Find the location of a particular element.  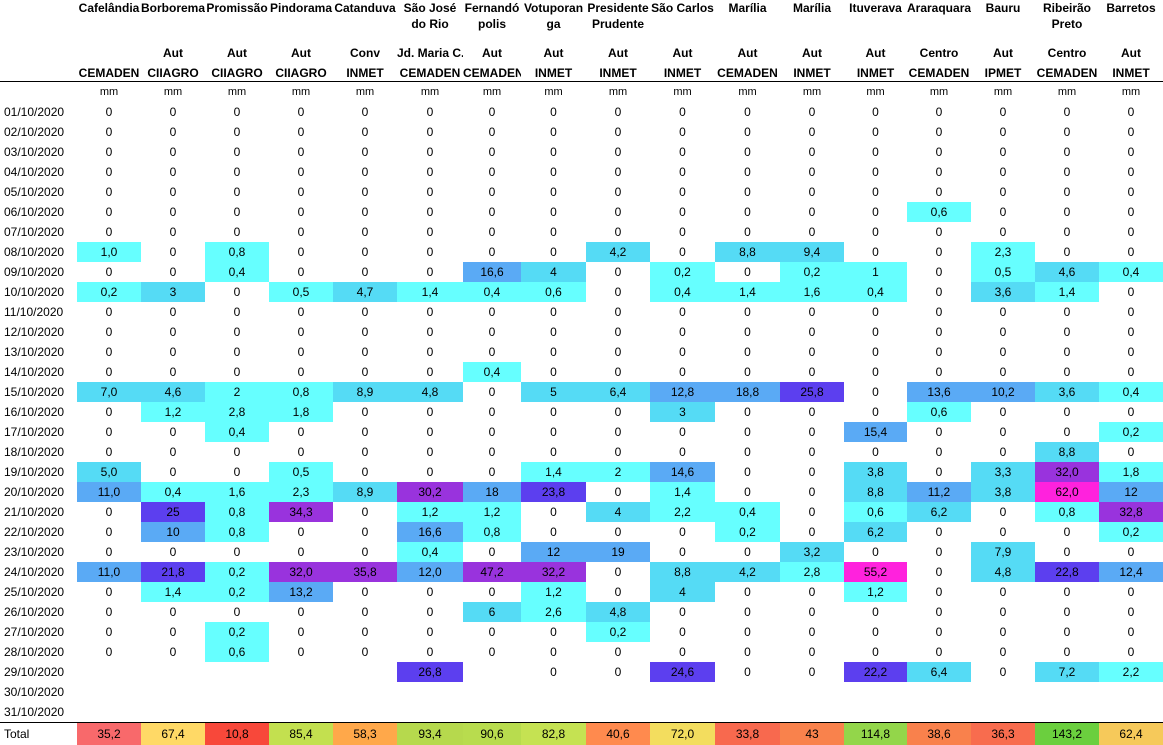

value-cell: 2,6 is located at coordinates (553, 612).